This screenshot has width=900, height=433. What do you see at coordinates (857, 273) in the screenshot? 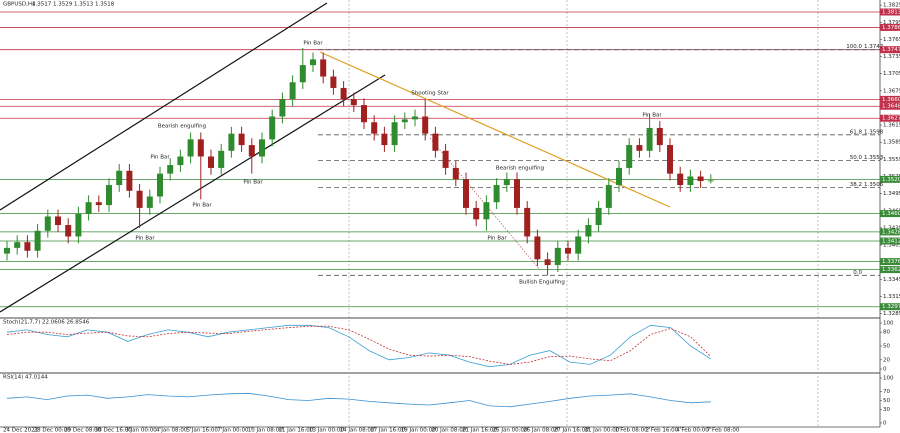
I see `fib-level: 0.0` at bounding box center [857, 273].